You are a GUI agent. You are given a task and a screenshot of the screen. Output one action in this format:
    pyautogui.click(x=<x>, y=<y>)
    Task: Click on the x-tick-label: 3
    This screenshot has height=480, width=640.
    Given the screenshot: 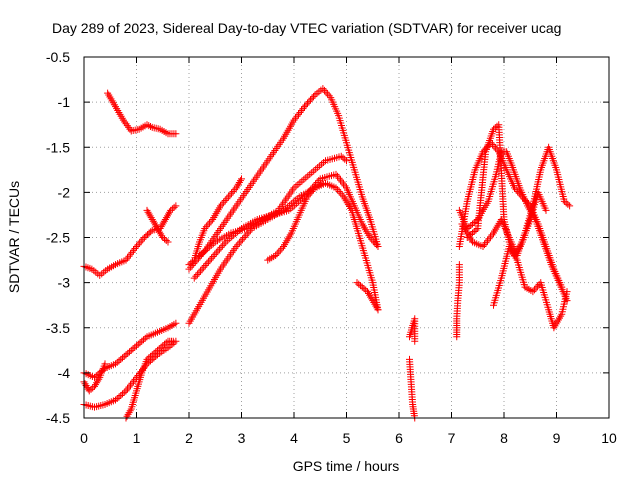 What is the action you would take?
    pyautogui.click(x=242, y=438)
    